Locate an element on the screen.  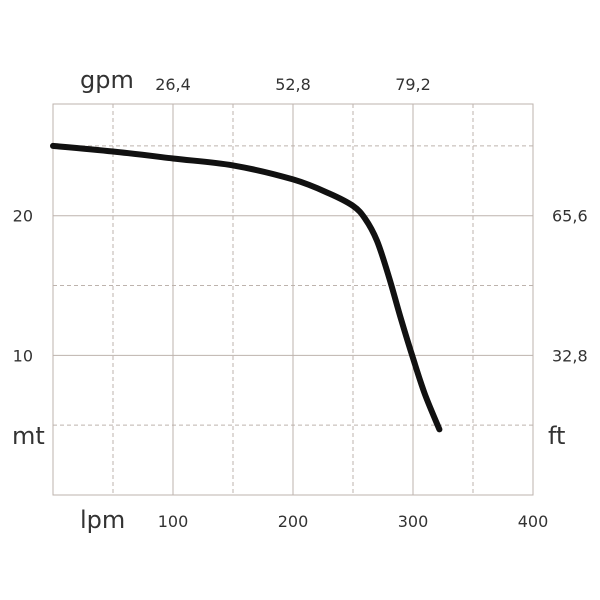
y-tick-label-right: 65,6 is located at coordinates (570, 216).